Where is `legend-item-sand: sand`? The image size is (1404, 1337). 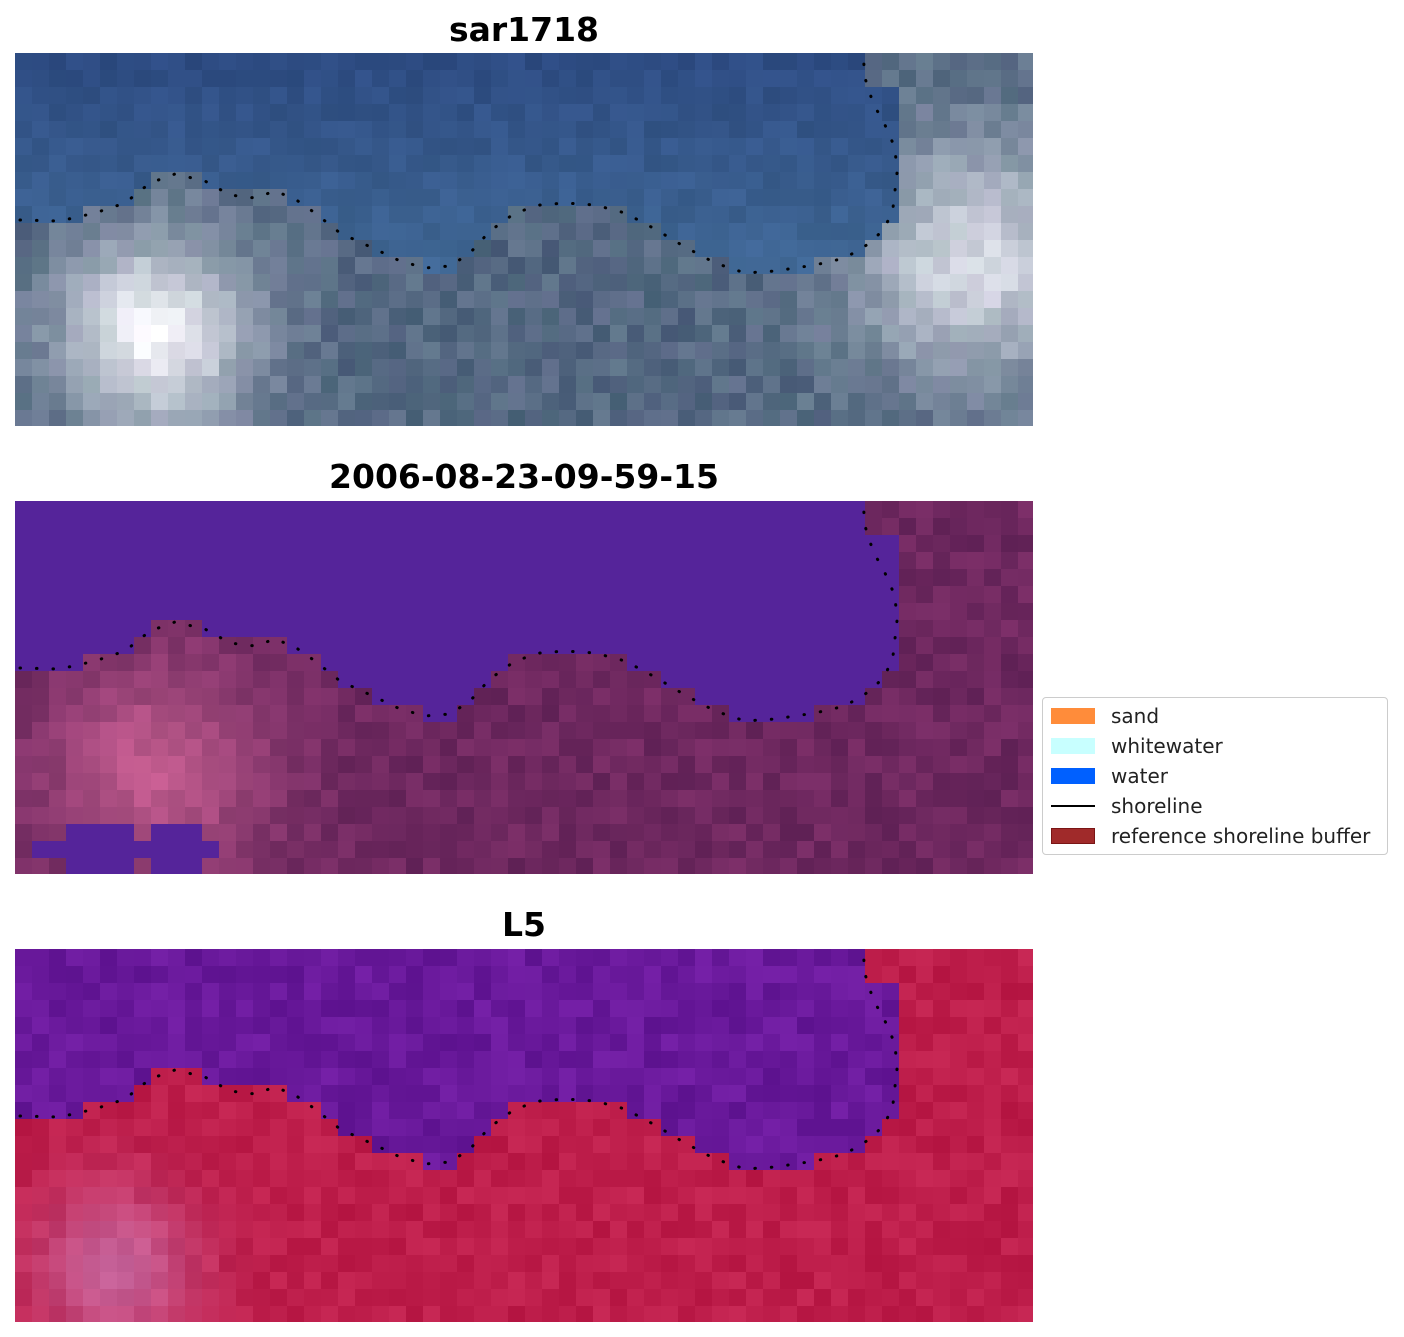 legend-item-sand: sand is located at coordinates (1105, 716).